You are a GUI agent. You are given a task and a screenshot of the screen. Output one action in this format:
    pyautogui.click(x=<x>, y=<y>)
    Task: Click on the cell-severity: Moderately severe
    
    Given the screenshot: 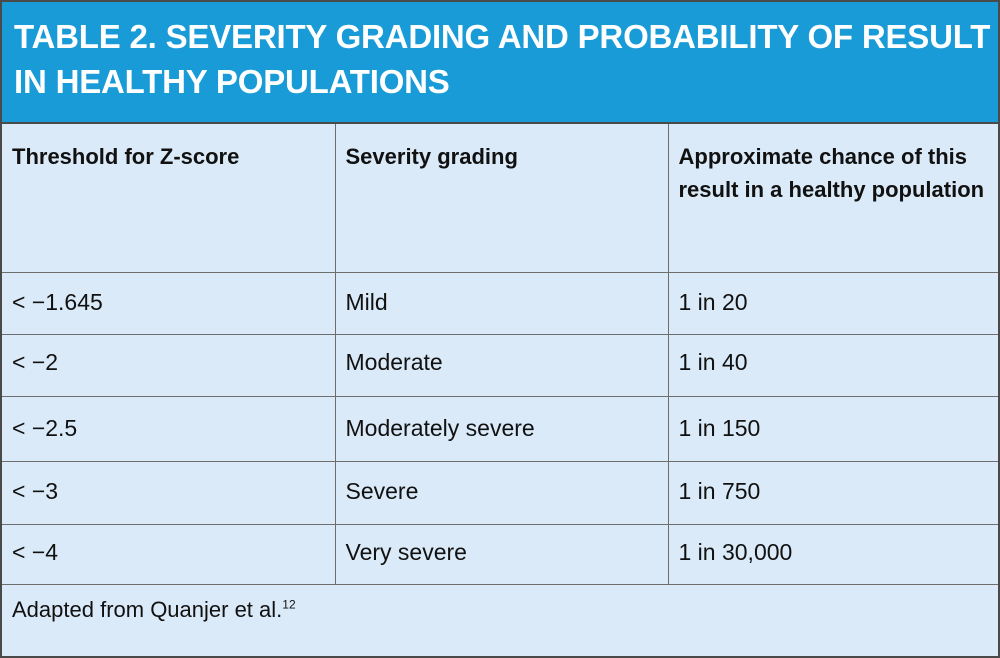 What is the action you would take?
    pyautogui.click(x=502, y=429)
    